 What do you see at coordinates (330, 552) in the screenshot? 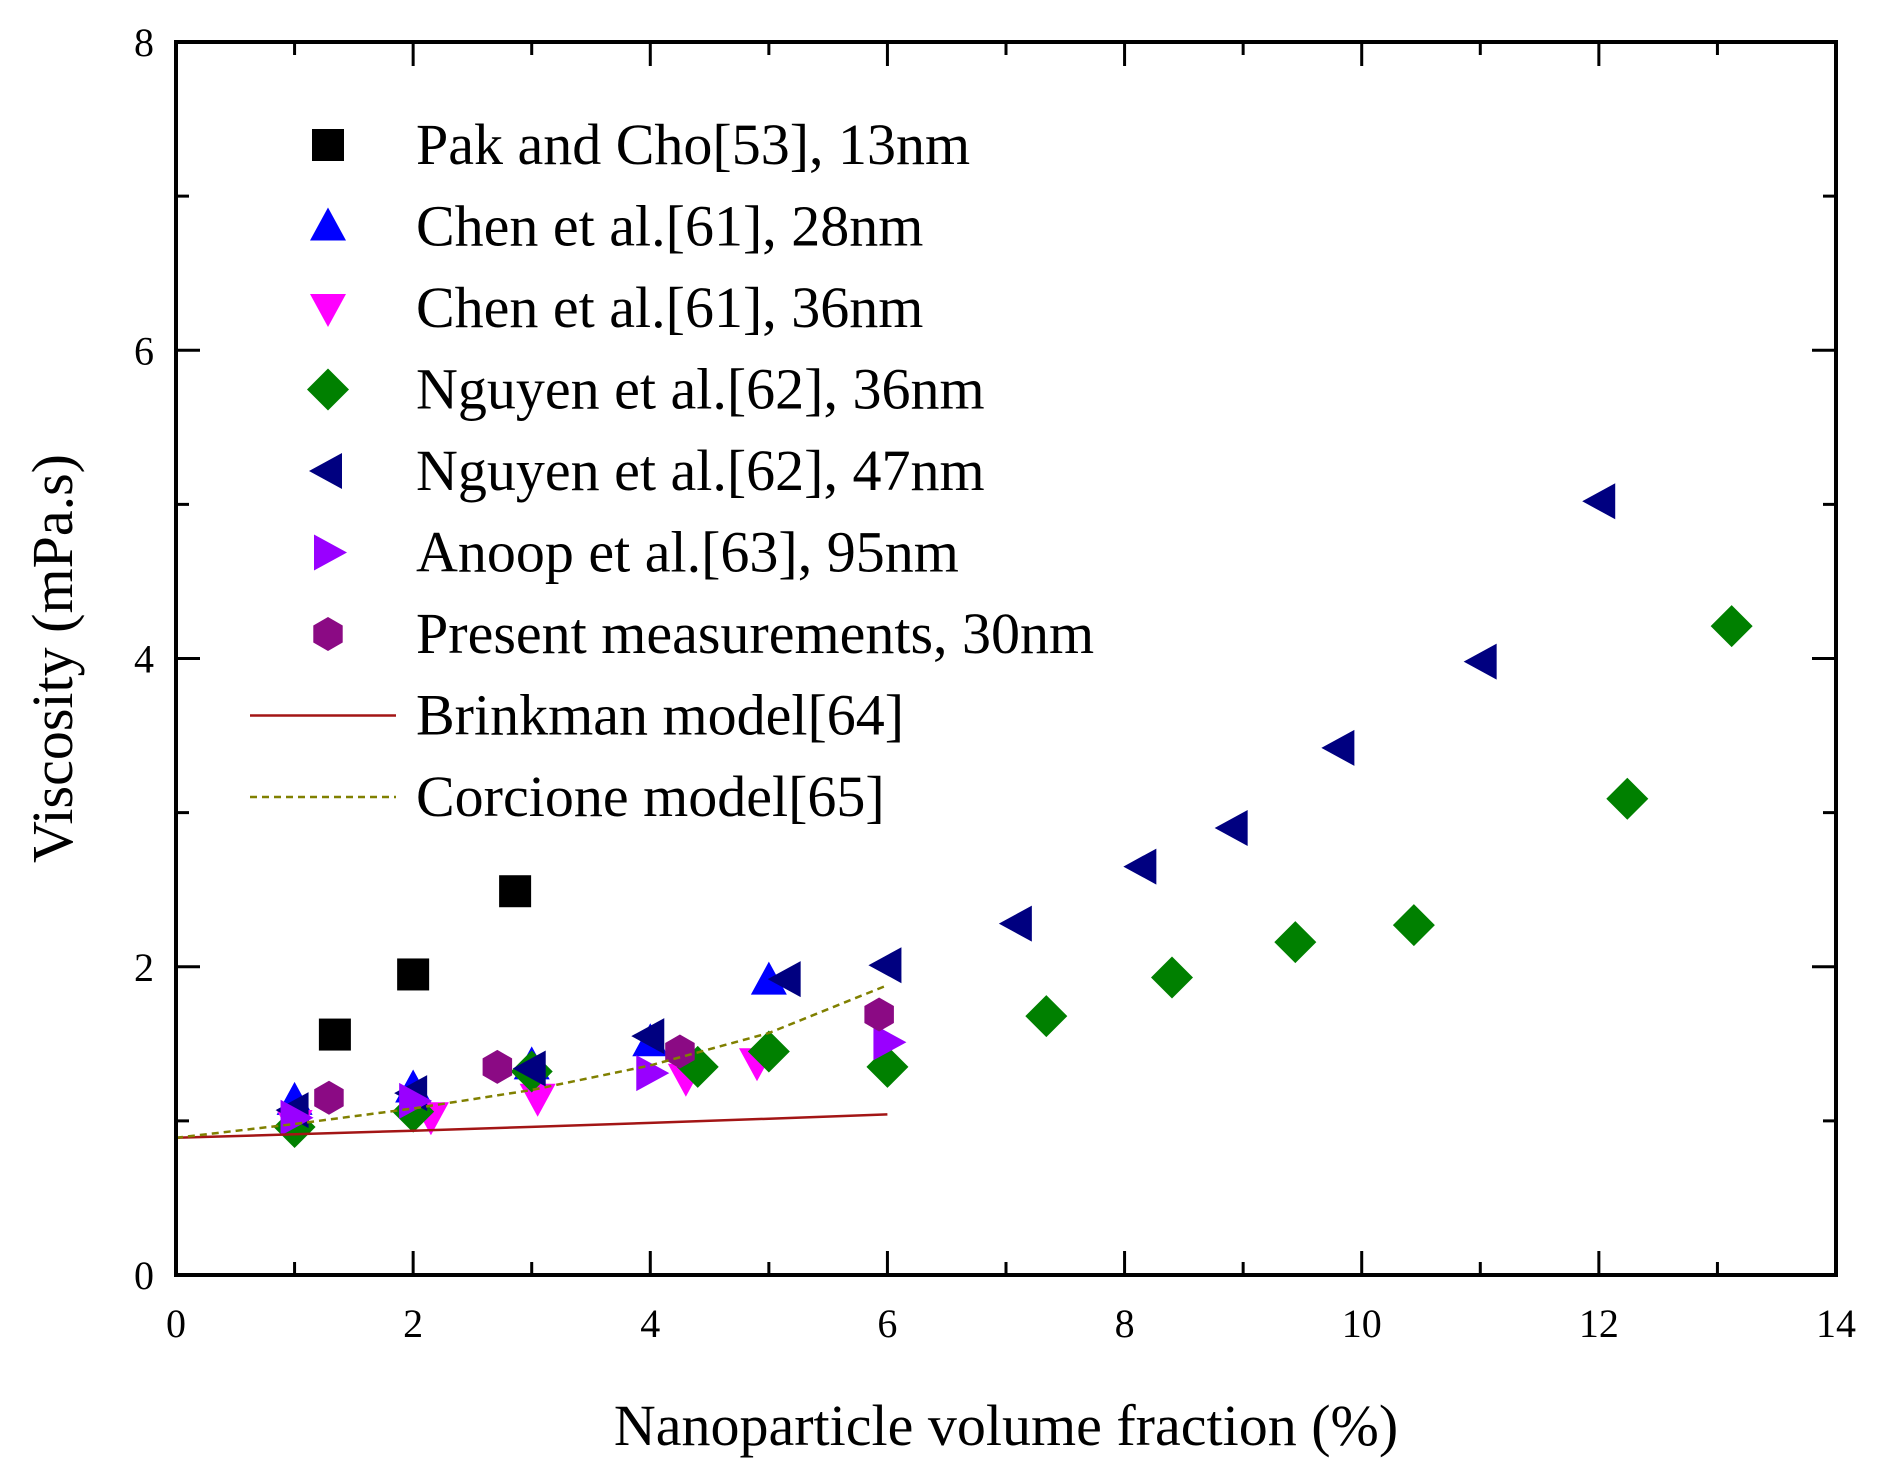
I see `legend-marker-anoop-et-al-63-95nm` at bounding box center [330, 552].